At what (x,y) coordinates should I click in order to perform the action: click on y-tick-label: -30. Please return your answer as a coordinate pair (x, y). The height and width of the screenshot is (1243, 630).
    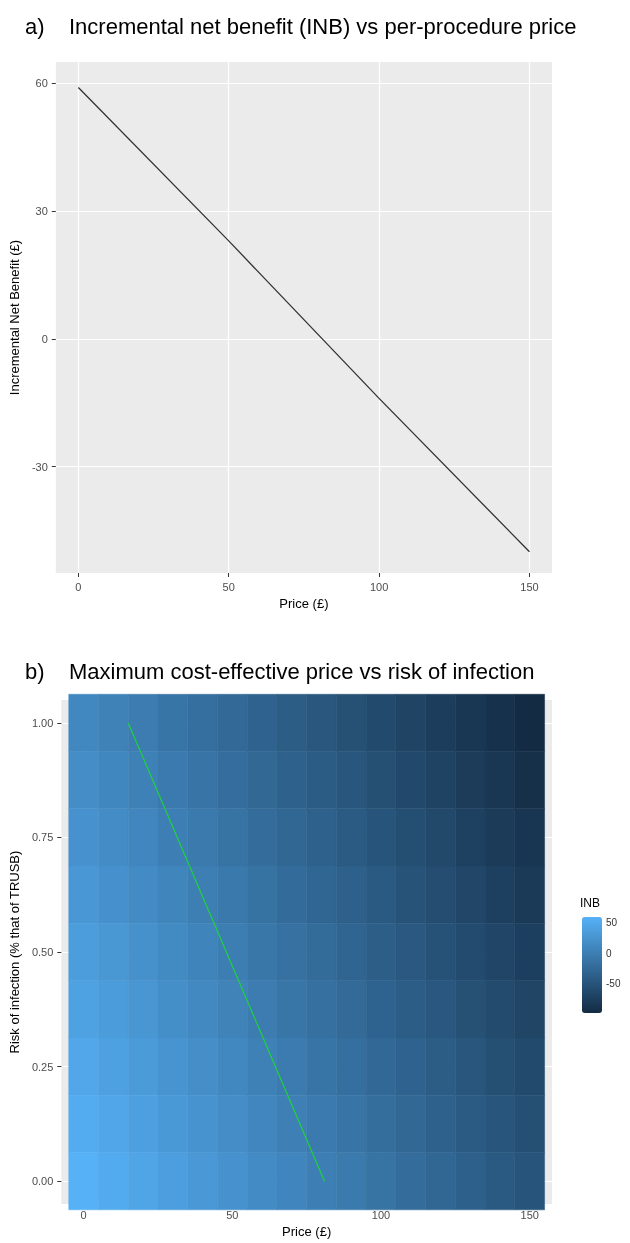
    Looking at the image, I should click on (39, 466).